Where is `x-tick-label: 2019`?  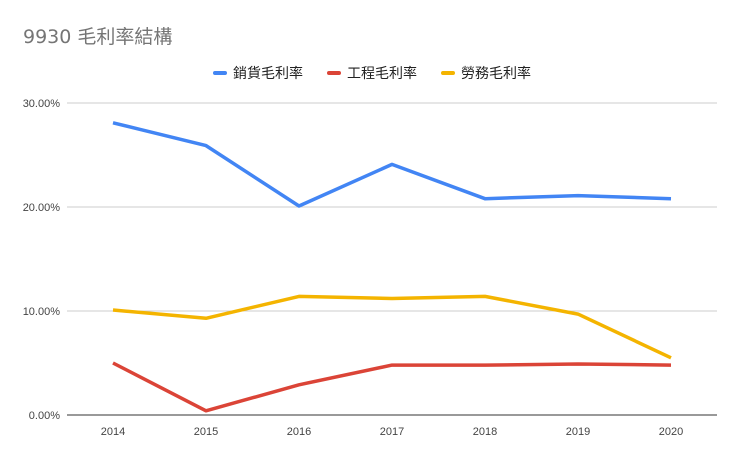 x-tick-label: 2019 is located at coordinates (578, 432).